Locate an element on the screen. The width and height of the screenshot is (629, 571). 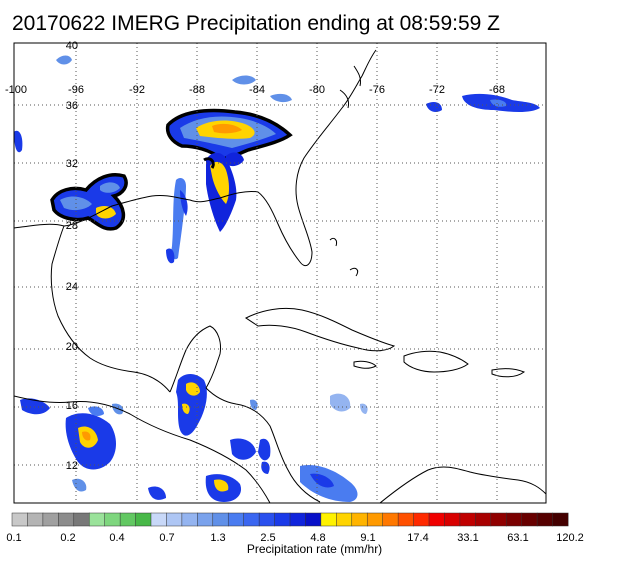
lon-label: -84 is located at coordinates (257, 90).